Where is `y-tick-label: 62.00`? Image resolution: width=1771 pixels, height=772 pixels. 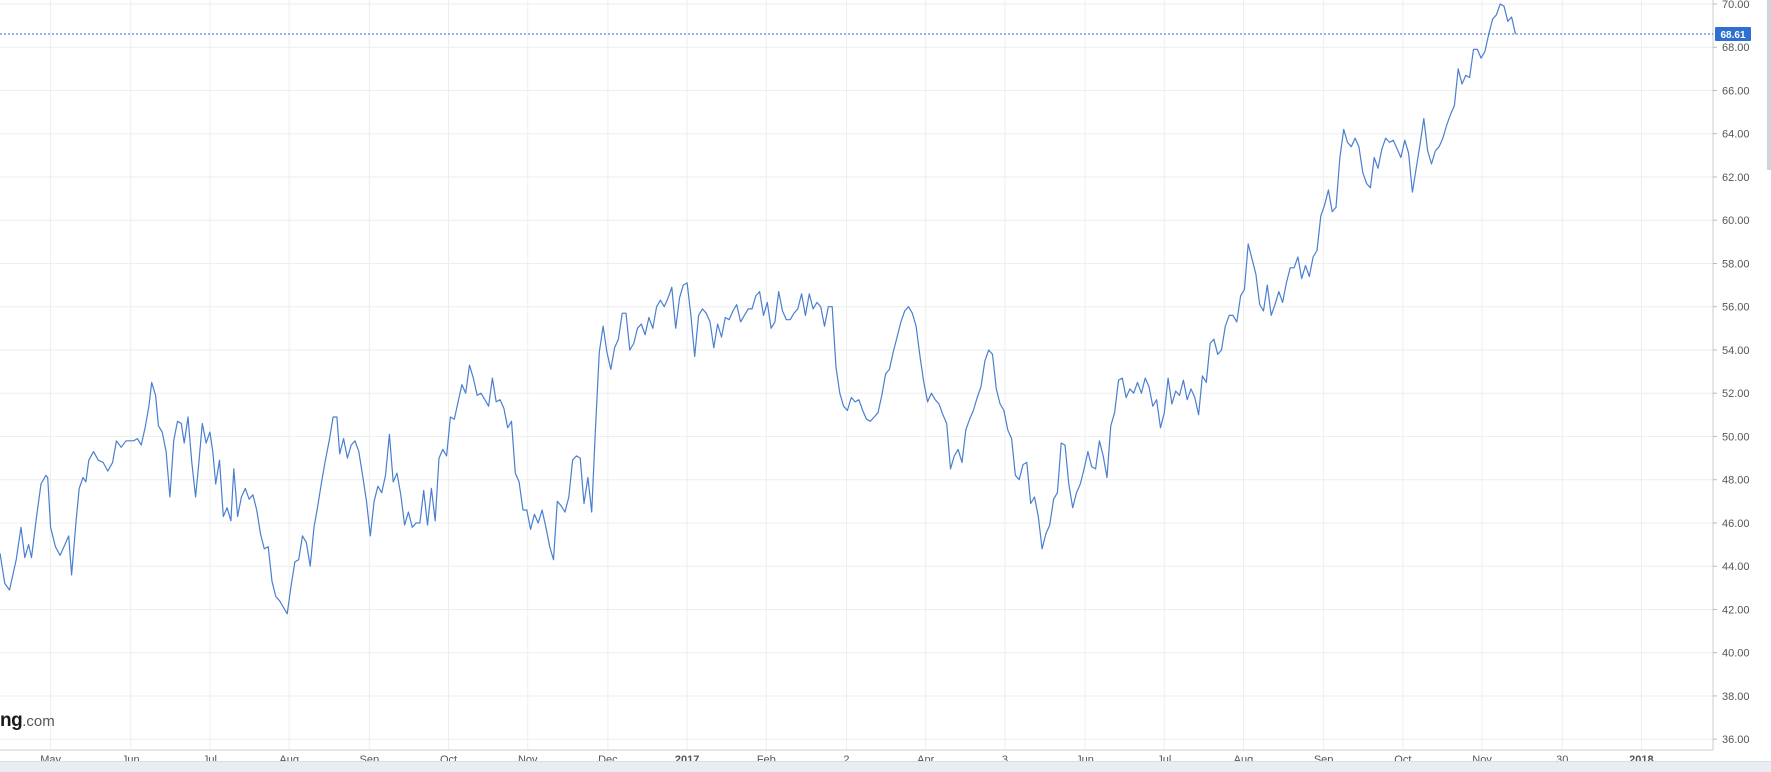
y-tick-label: 62.00 is located at coordinates (1736, 178).